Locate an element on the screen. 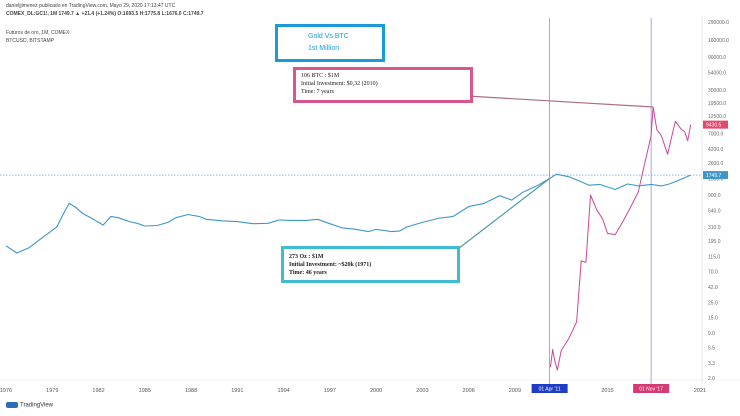  vertical-marker-label: 01 Nov '17 is located at coordinates (651, 390).